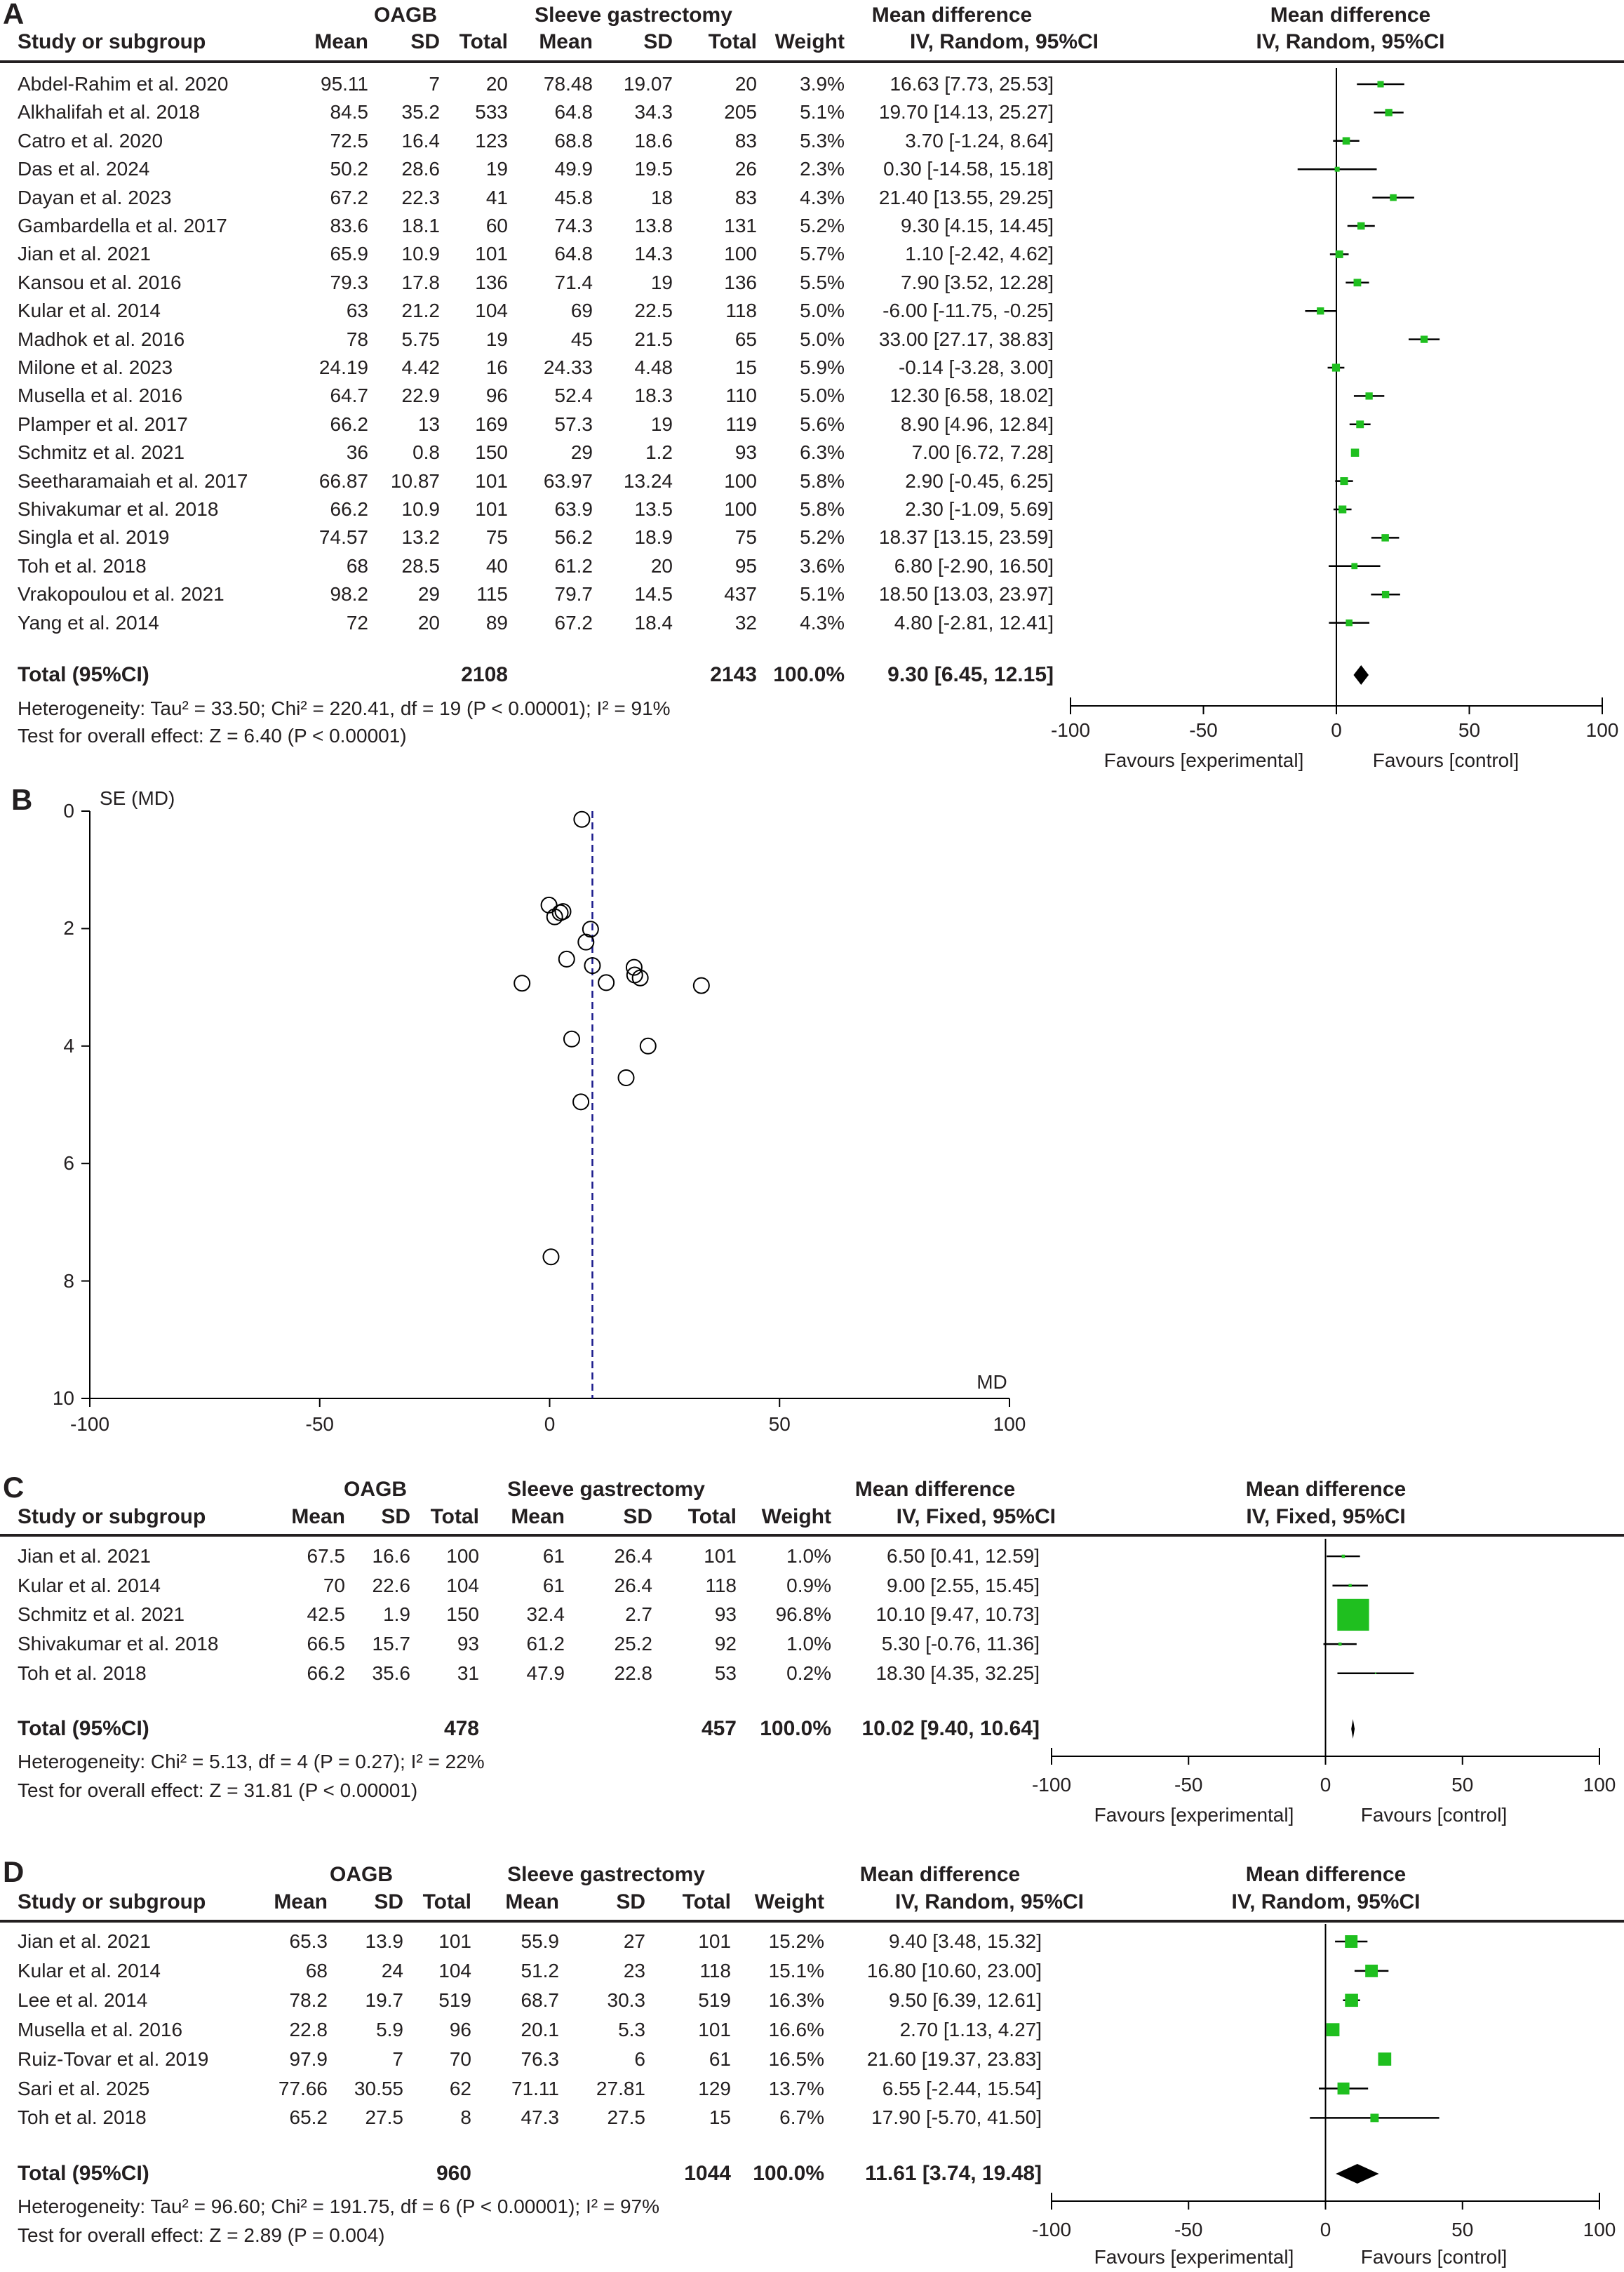  What do you see at coordinates (809, 674) in the screenshot?
I see `total-weight: 100.0%` at bounding box center [809, 674].